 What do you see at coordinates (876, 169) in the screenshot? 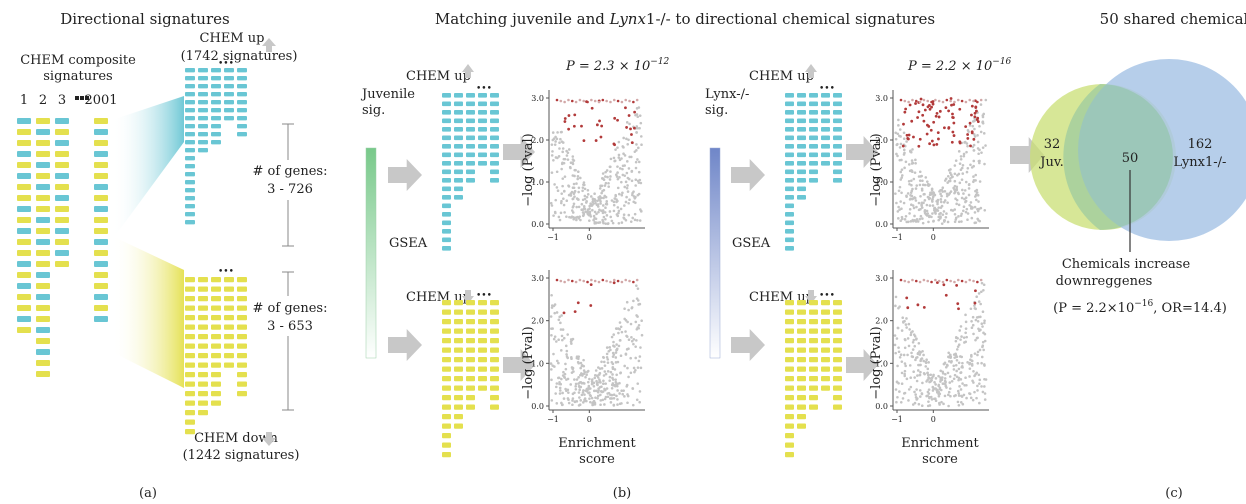
I see `ylabel-lynx-top: −log (Pval)` at bounding box center [876, 169].